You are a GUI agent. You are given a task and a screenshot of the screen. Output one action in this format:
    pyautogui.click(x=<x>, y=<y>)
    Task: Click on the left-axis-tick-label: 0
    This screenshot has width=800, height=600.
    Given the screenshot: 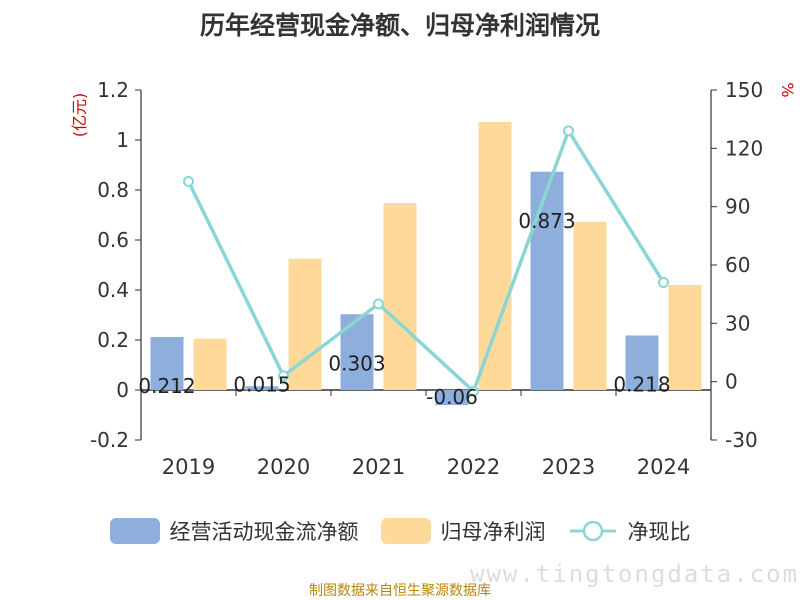 What is the action you would take?
    pyautogui.click(x=122, y=390)
    